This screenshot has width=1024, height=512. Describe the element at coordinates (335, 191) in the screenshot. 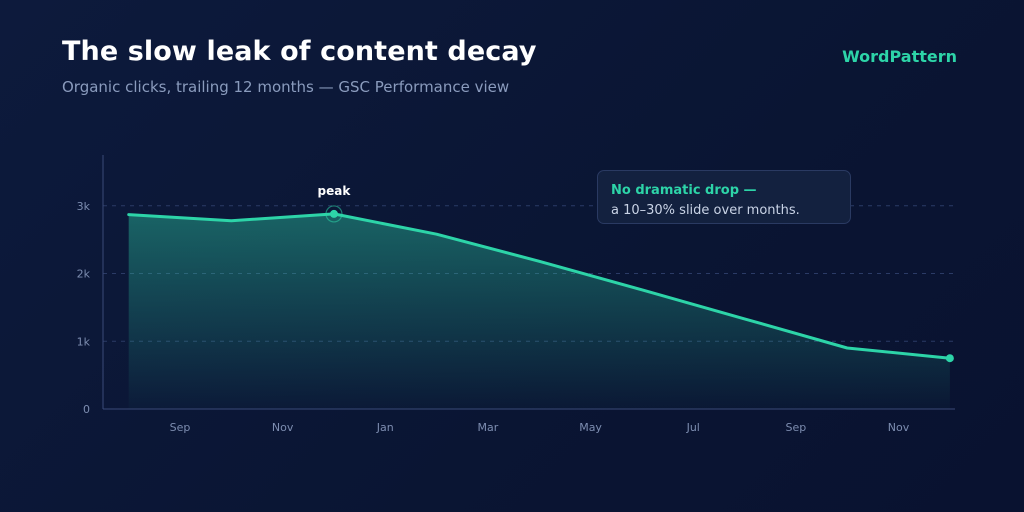

I see `peak-label: peak` at that location.